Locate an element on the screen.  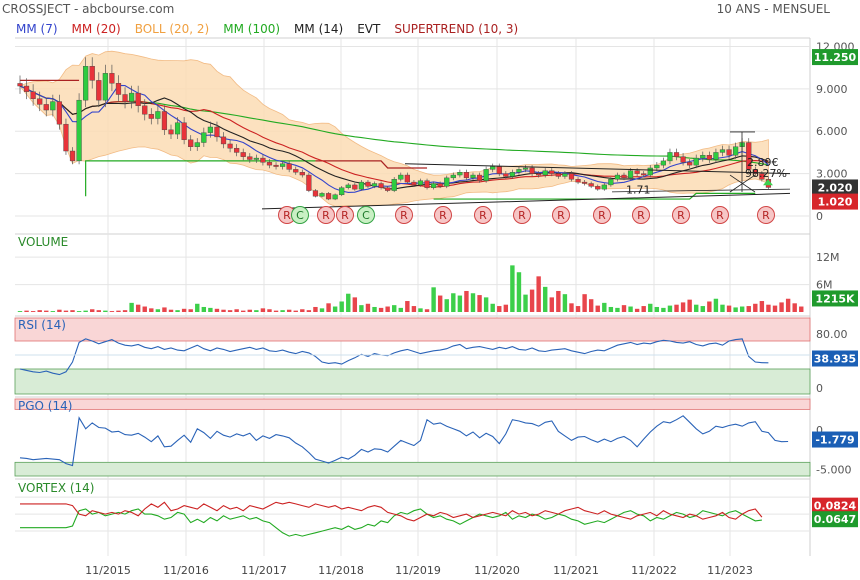
legend-item: EVT is located at coordinates (369, 29).